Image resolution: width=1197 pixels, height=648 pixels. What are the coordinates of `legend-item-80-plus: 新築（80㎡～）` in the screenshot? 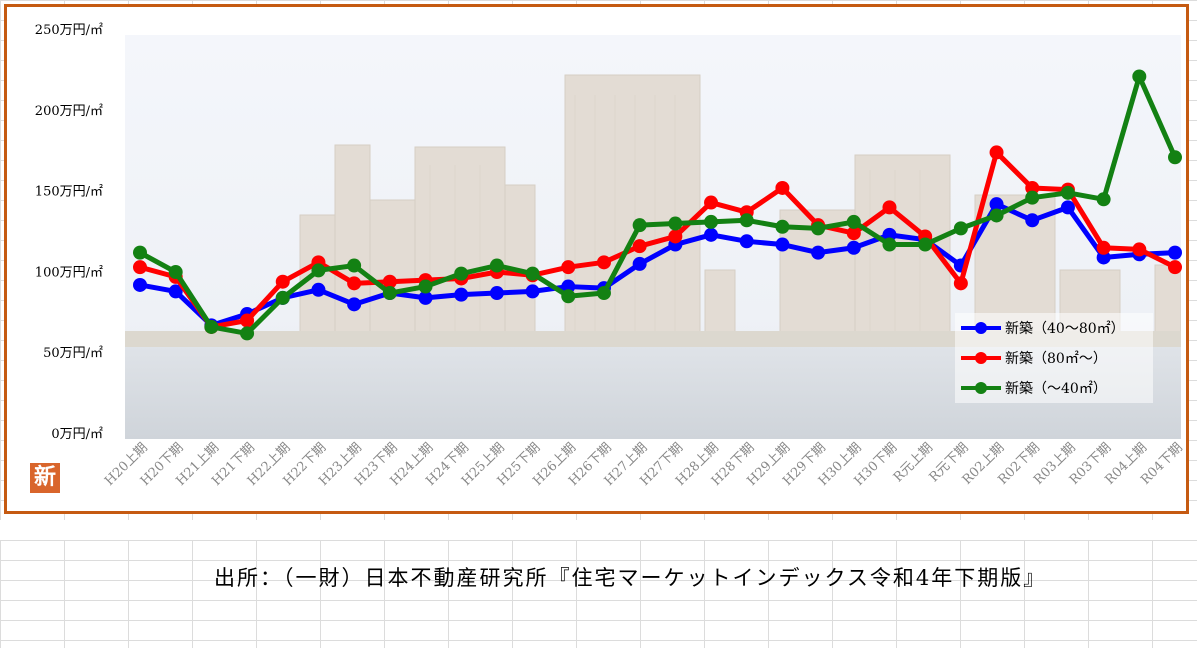 It's located at (1034, 358).